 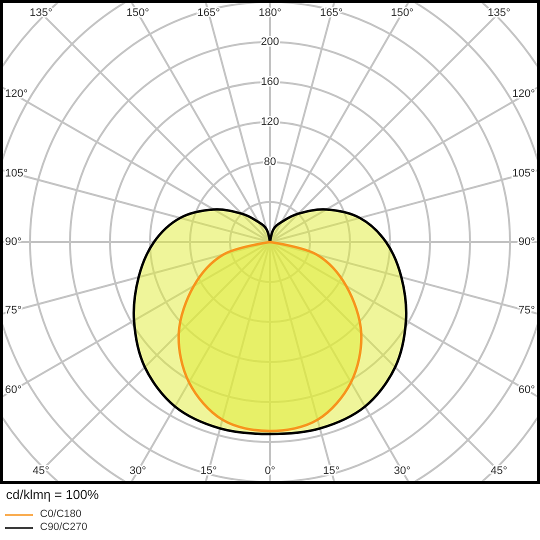 What do you see at coordinates (270, 162) in the screenshot?
I see `y-tick-label: 80` at bounding box center [270, 162].